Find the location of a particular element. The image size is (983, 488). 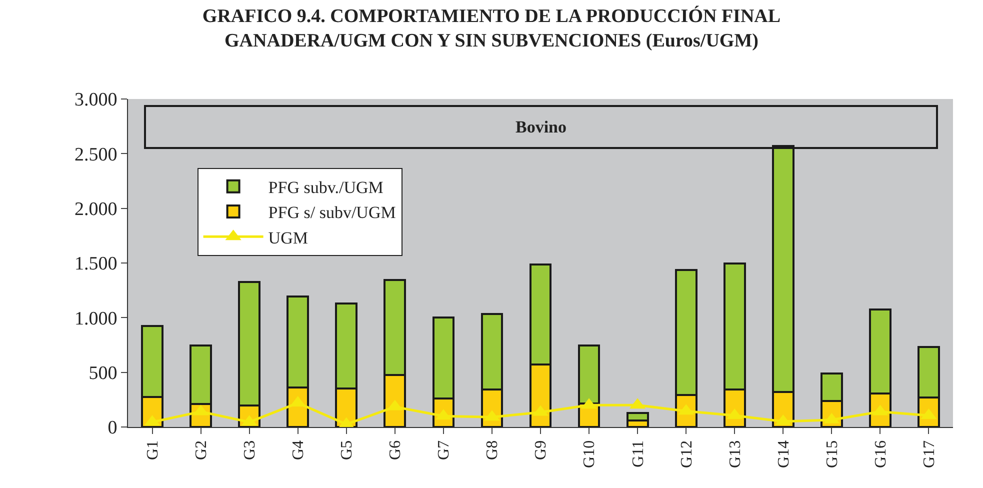

legend-label: PFG subv./UGM is located at coordinates (326, 188).